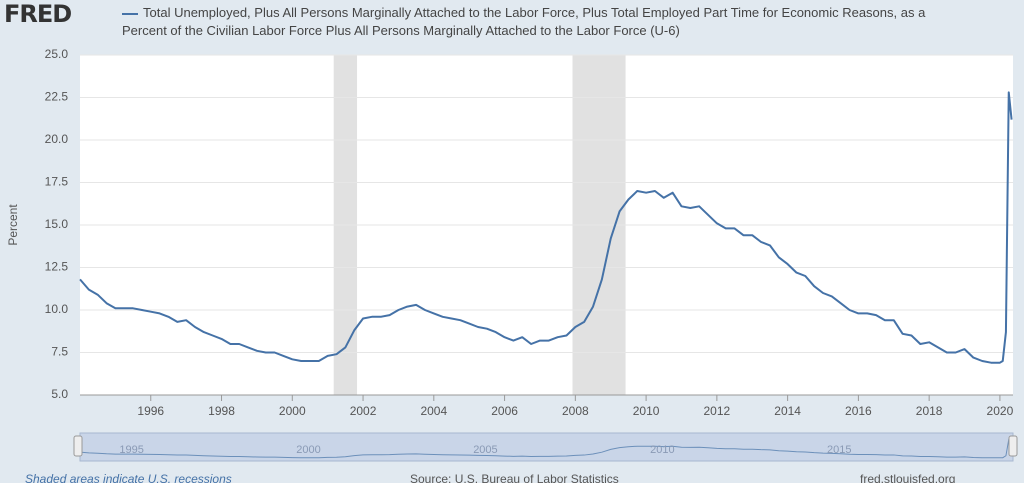  Describe the element at coordinates (514, 477) in the screenshot. I see `footer-center: Source: U.S. Bureau of Labor Statistics` at that location.